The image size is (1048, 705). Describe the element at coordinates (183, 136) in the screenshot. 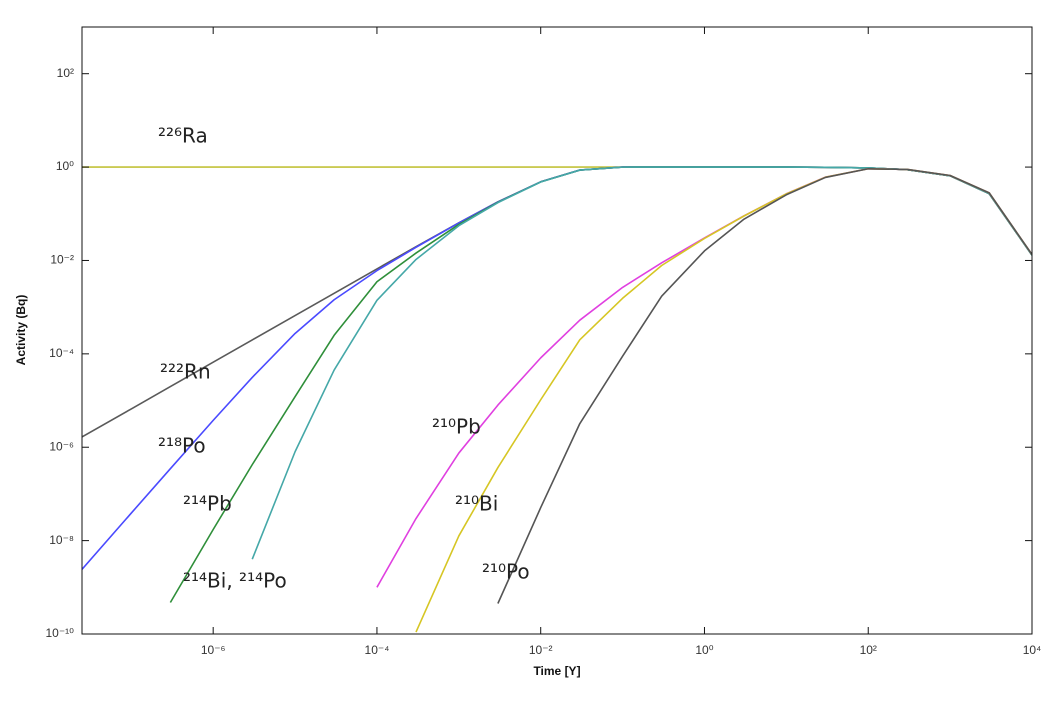

I see `curve-label: ²²⁶Ra` at that location.